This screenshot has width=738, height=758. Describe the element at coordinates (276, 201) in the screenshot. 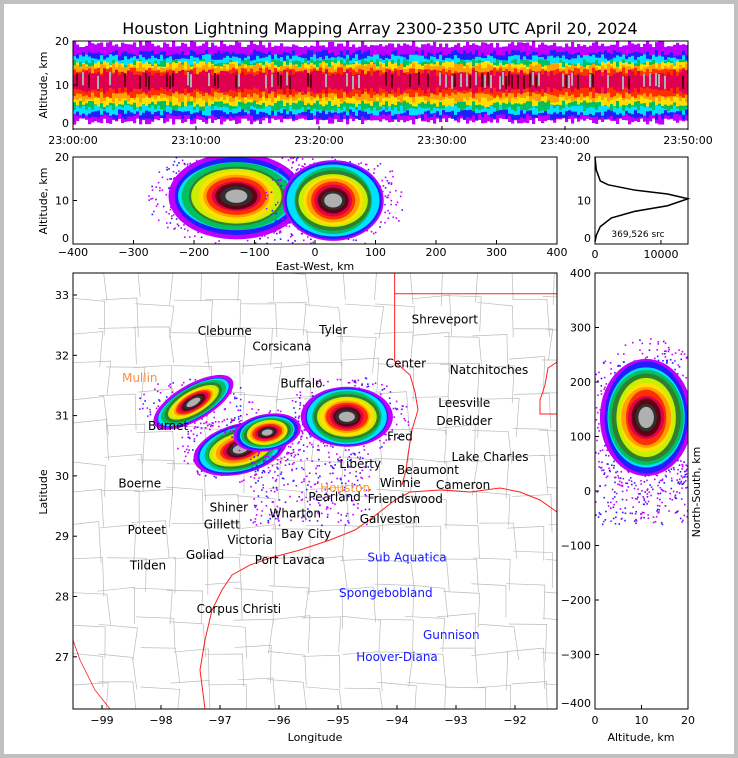

I see `altitude-ew-plot` at that location.